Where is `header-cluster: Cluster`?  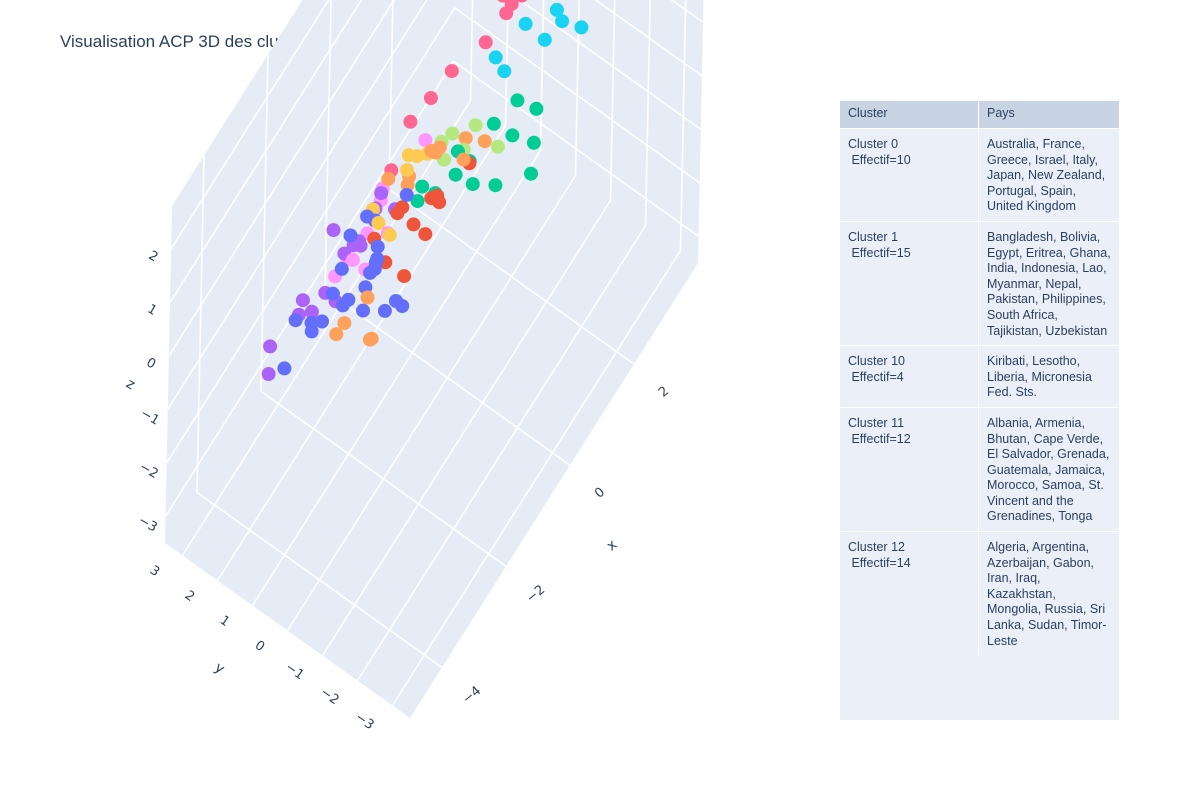
header-cluster: Cluster is located at coordinates (909, 114).